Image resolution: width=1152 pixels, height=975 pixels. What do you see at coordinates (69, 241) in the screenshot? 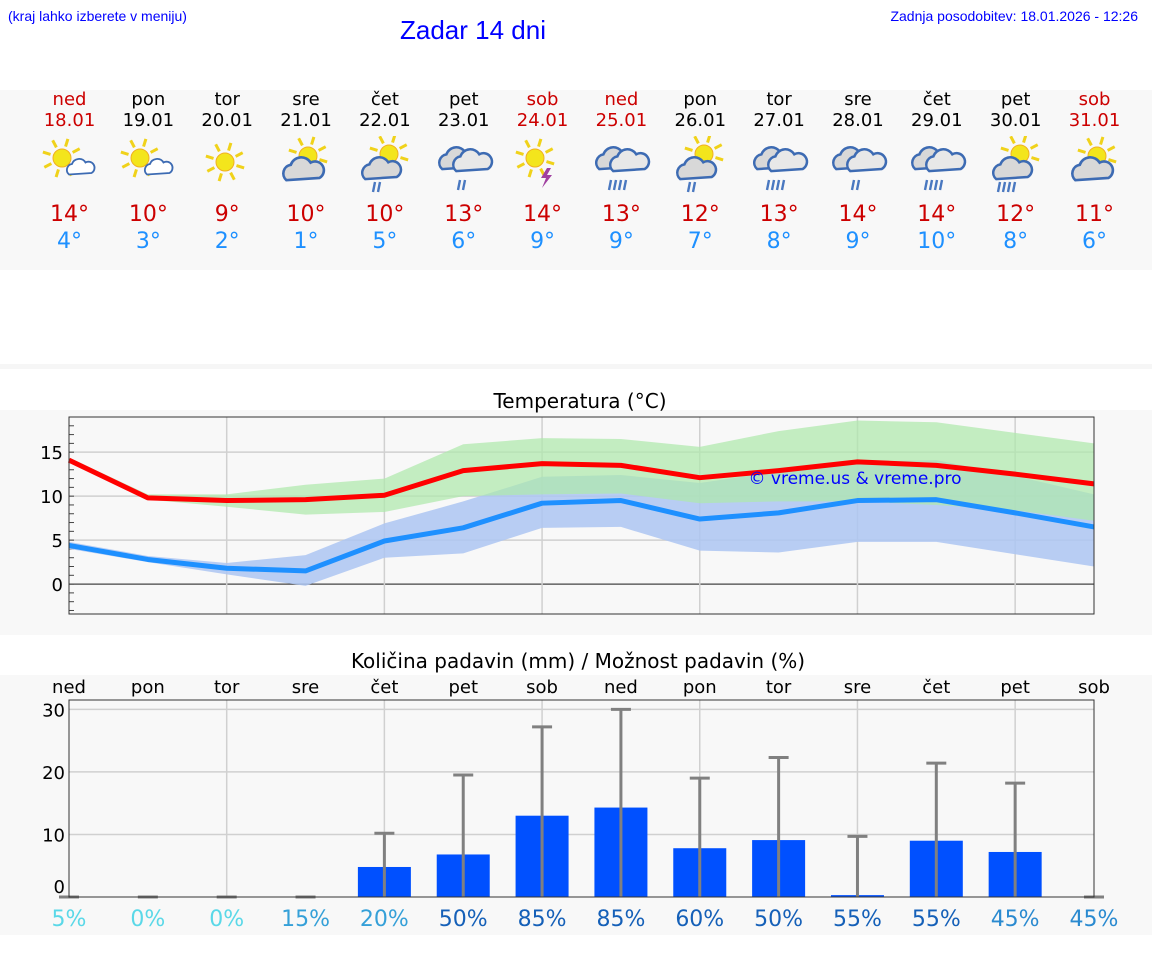
I see `min-temperature: 4°` at bounding box center [69, 241].